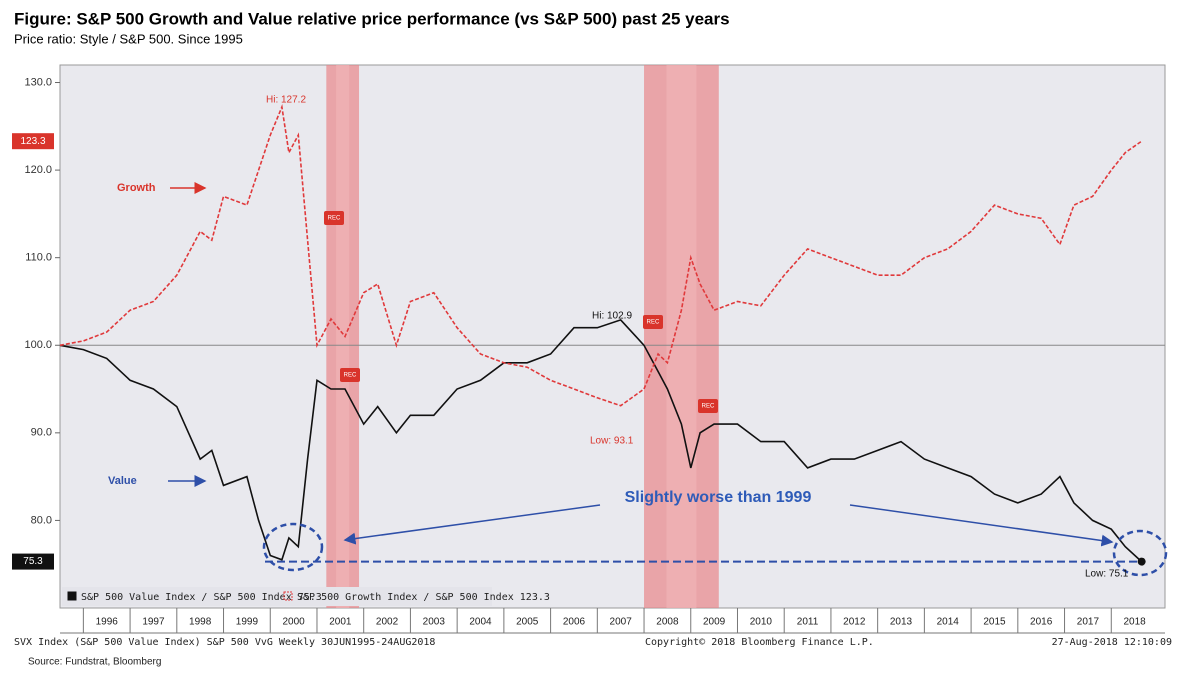 The height and width of the screenshot is (686, 1200). Describe the element at coordinates (1112, 642) in the screenshot. I see `footer-right: 27-Aug-2018 12:10:09` at that location.